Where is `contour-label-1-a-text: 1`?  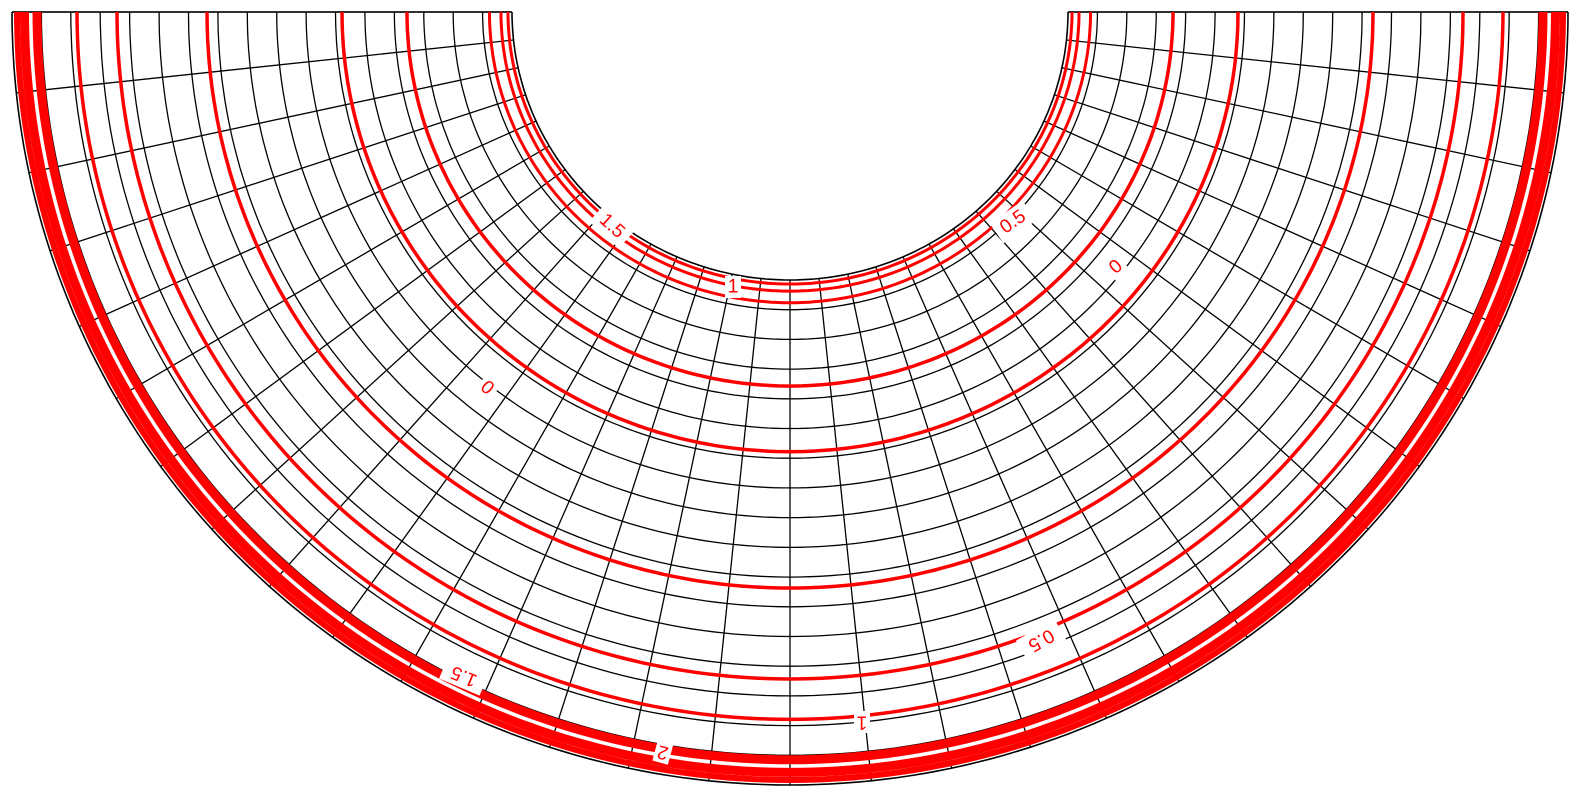
contour-label-1-a-text: 1 is located at coordinates (733, 287).